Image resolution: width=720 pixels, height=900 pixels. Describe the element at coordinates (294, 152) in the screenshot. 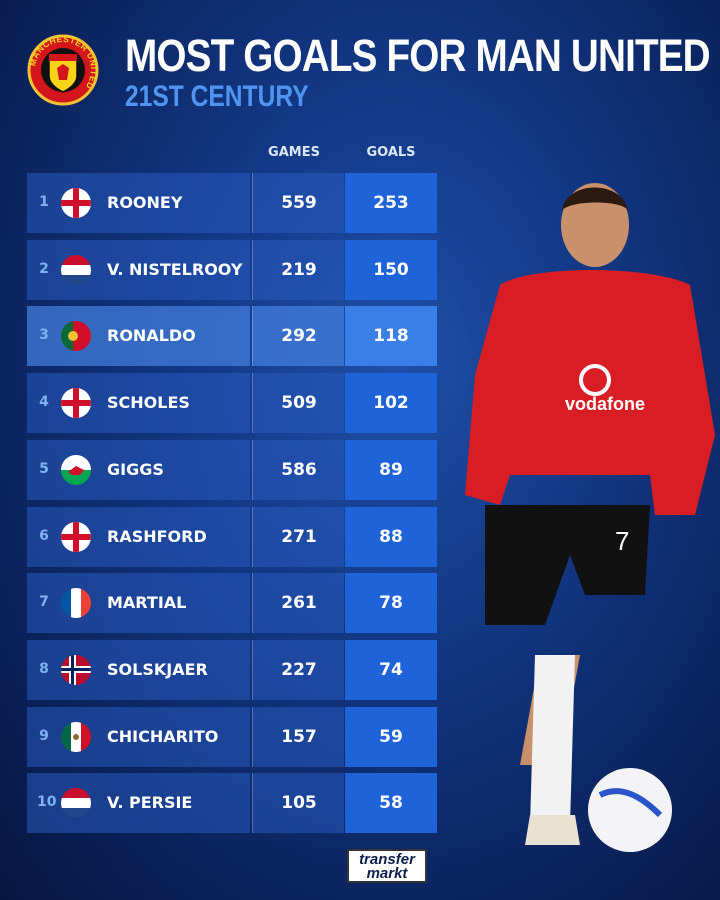

I see `column-header-games: GAMES` at that location.